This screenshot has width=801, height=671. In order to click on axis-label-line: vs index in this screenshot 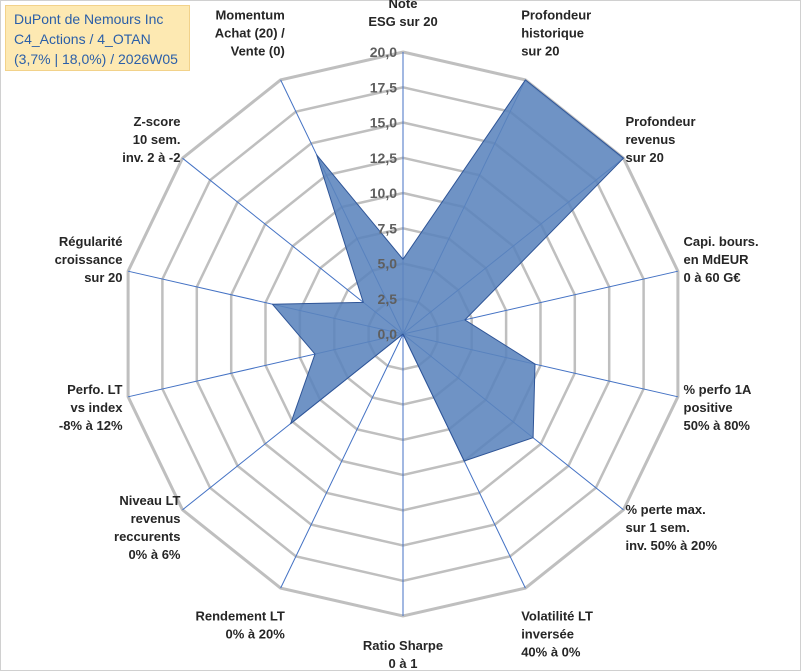, I will do `click(96, 407)`.